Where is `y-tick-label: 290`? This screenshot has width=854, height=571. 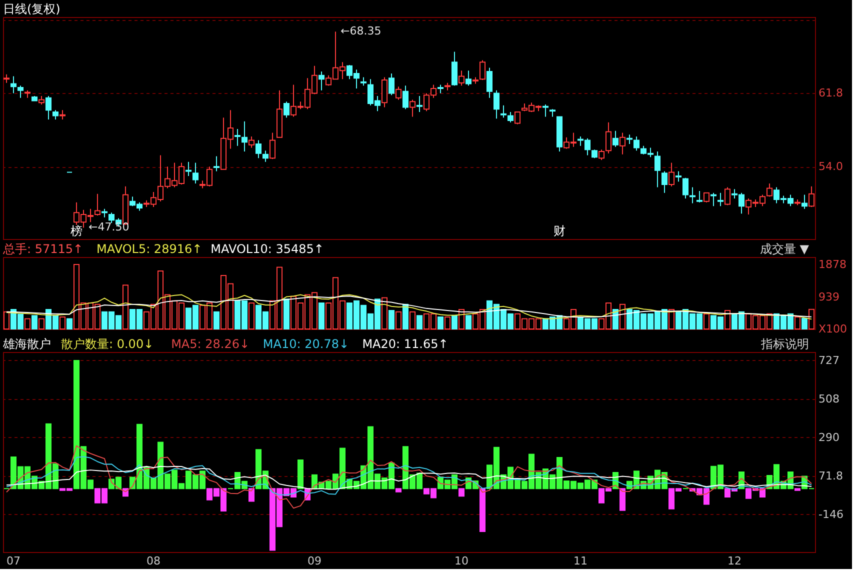
y-tick-label: 290 is located at coordinates (829, 437).